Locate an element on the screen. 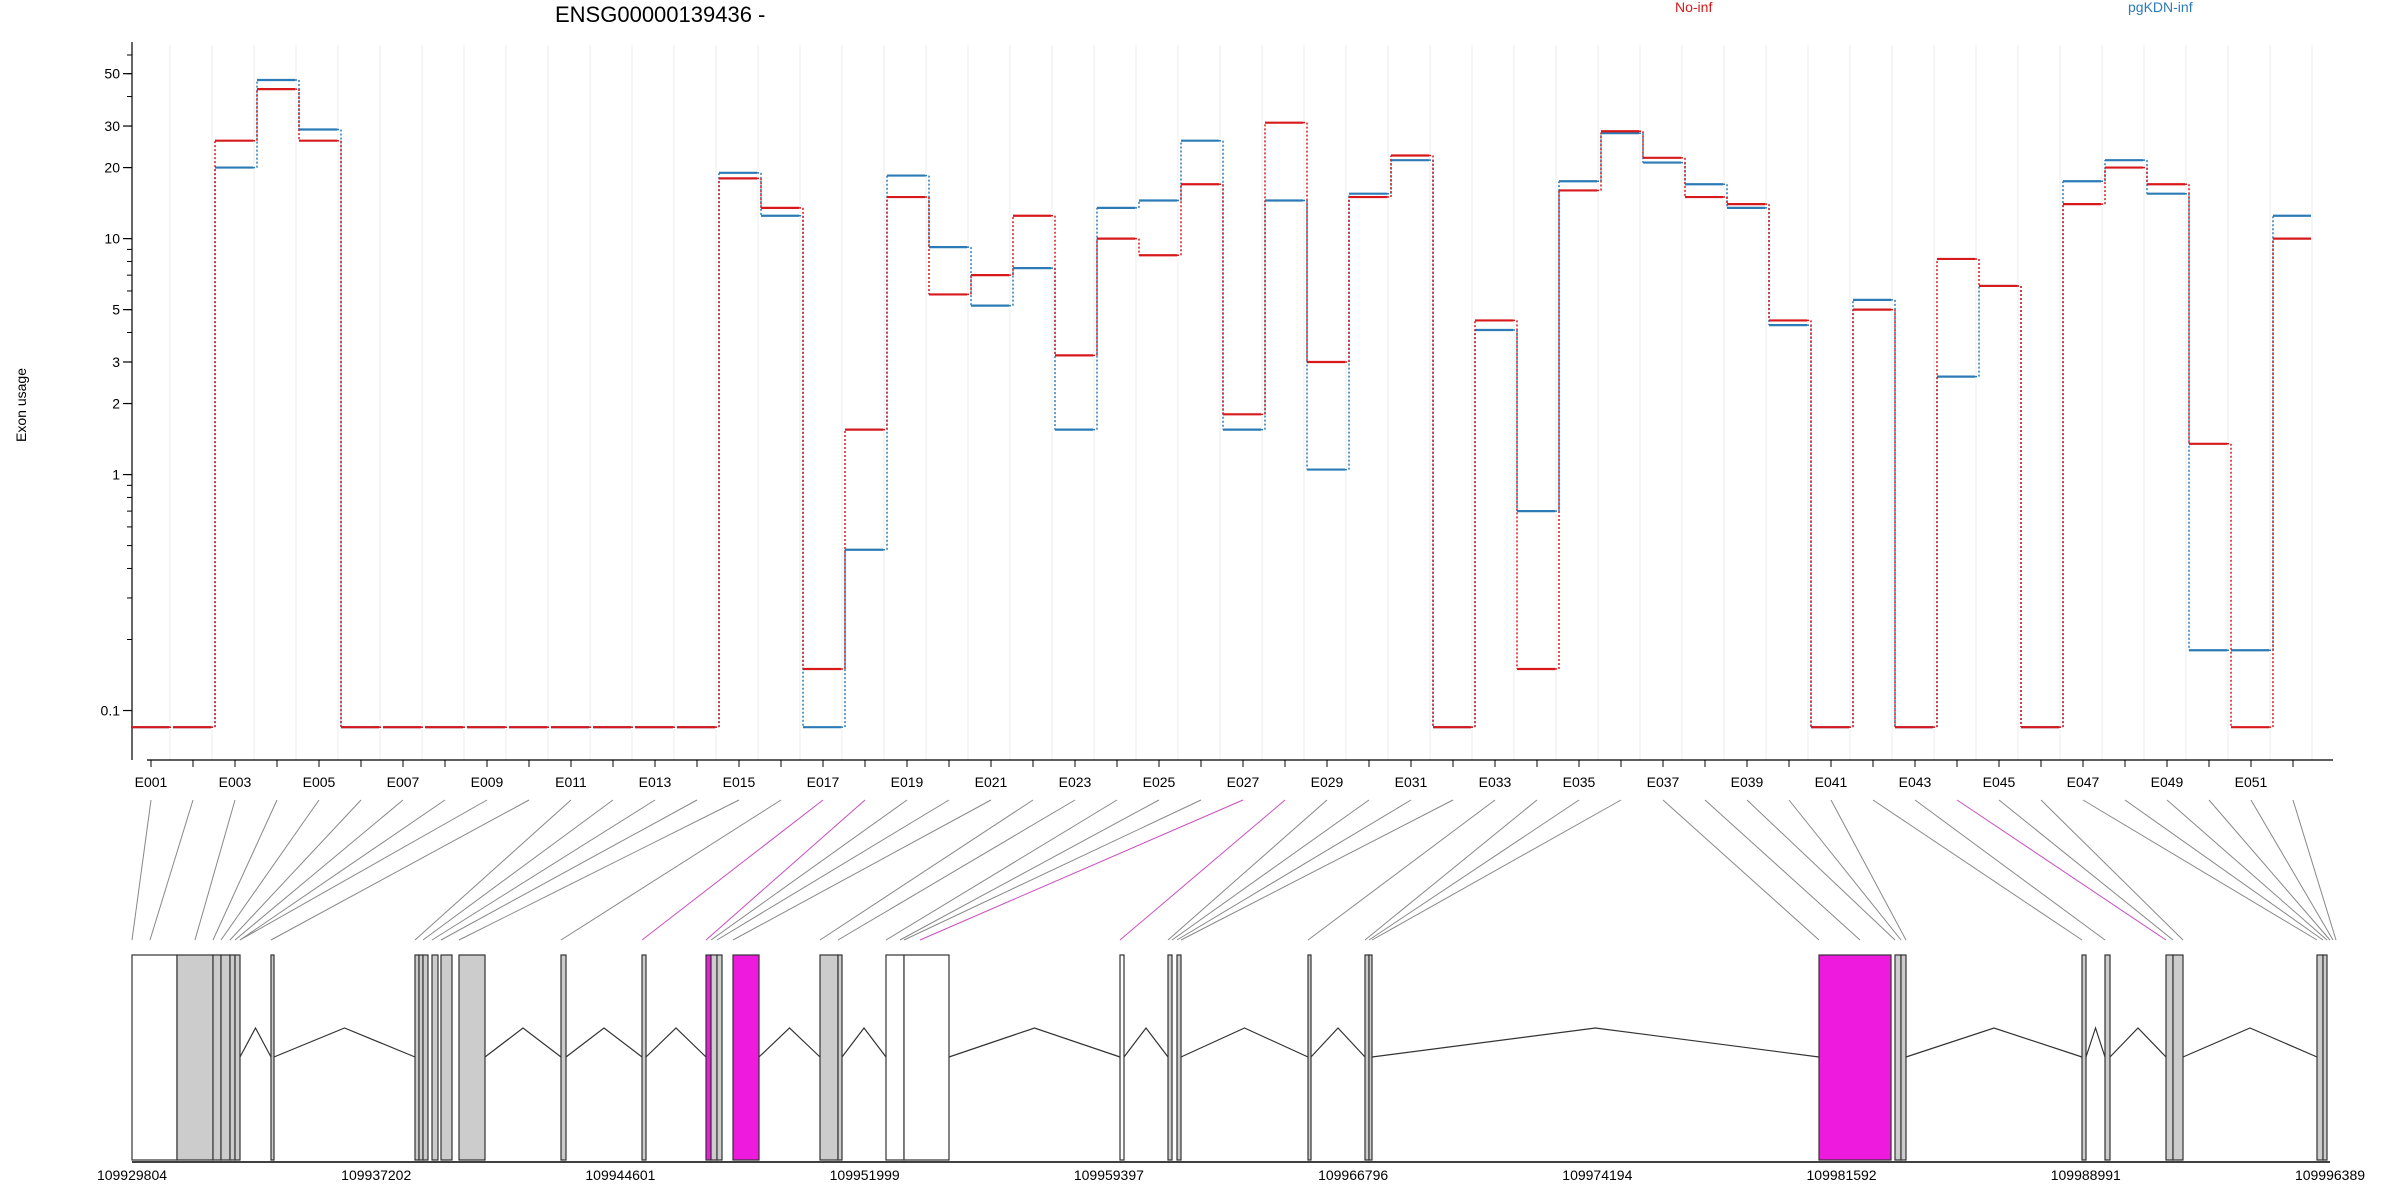 The height and width of the screenshot is (1200, 2400). coordinate-label: 109959397 is located at coordinates (1109, 1175).